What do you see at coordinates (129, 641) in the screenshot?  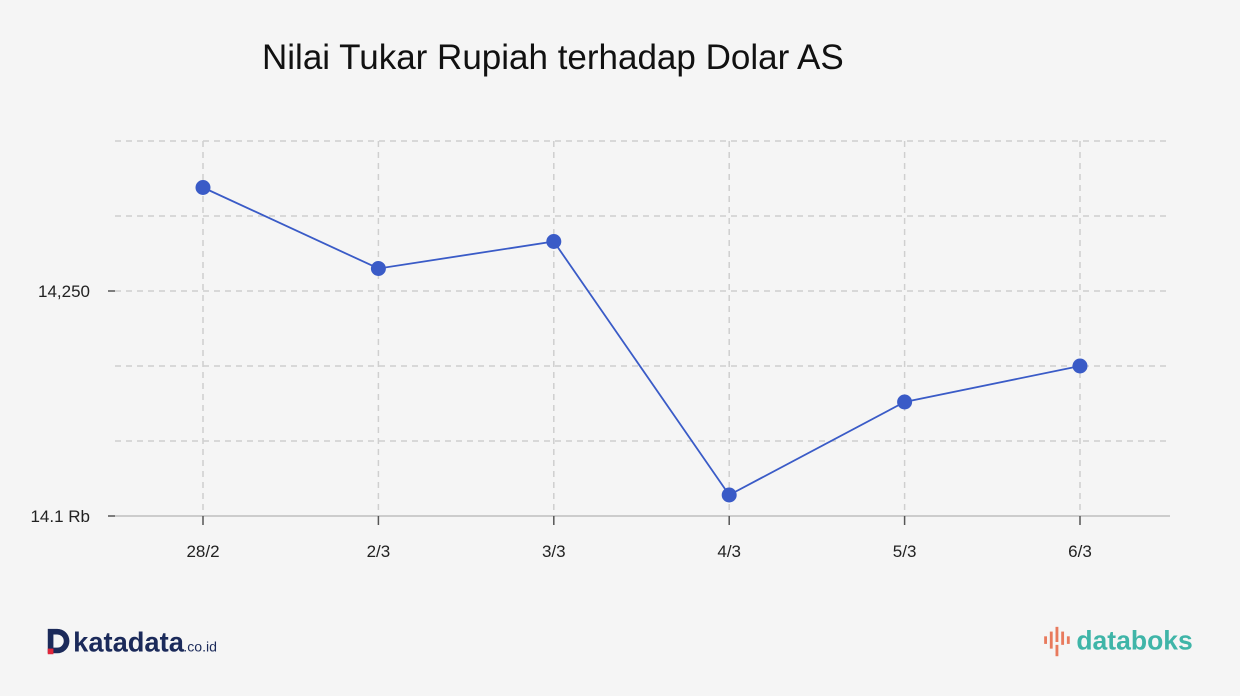 I see `svg-text: katadata` at bounding box center [129, 641].